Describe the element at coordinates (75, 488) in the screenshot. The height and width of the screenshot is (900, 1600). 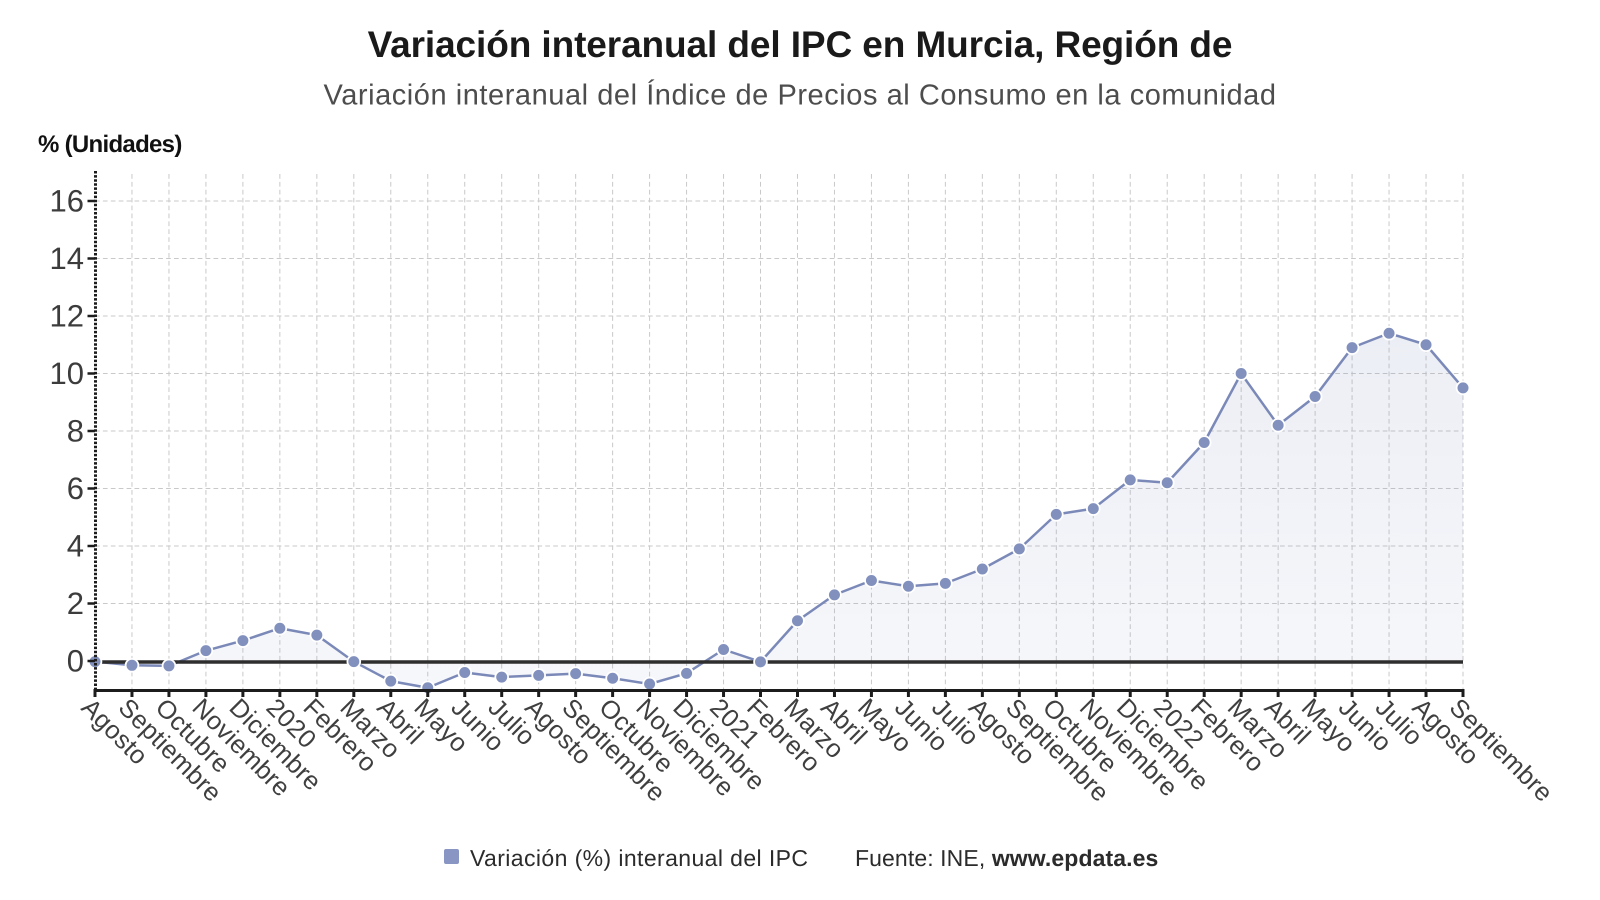
I see `svg-text: 6` at that location.